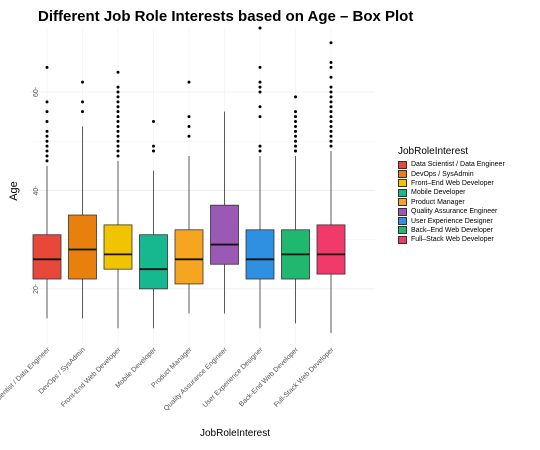 The height and width of the screenshot is (450, 540). I want to click on legend-label: User Experience Designer, so click(452, 221).